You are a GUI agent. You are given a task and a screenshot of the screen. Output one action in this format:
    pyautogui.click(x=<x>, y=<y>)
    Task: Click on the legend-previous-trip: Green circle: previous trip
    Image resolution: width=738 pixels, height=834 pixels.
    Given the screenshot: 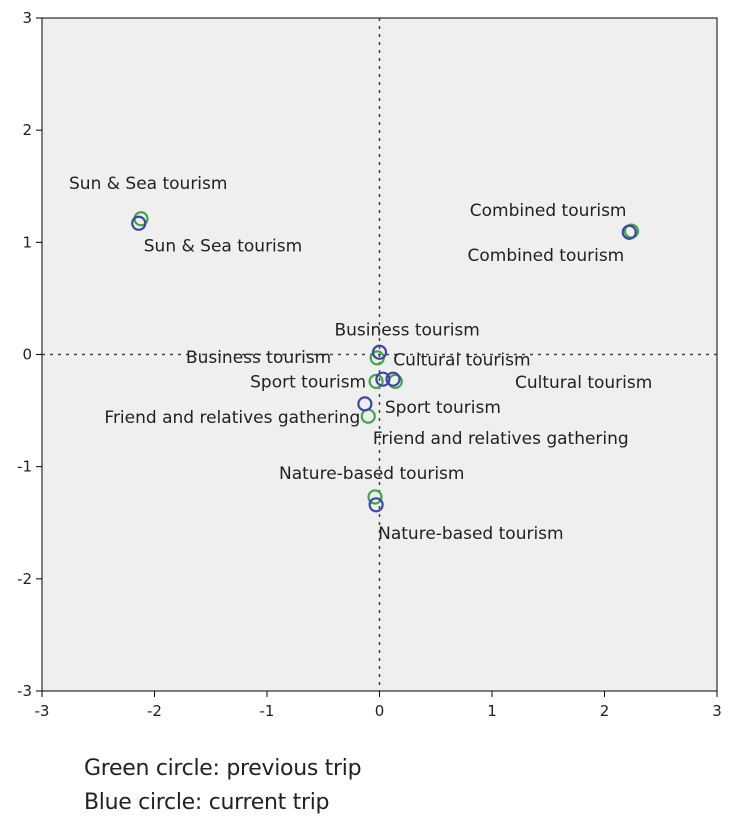 What is the action you would take?
    pyautogui.click(x=223, y=768)
    